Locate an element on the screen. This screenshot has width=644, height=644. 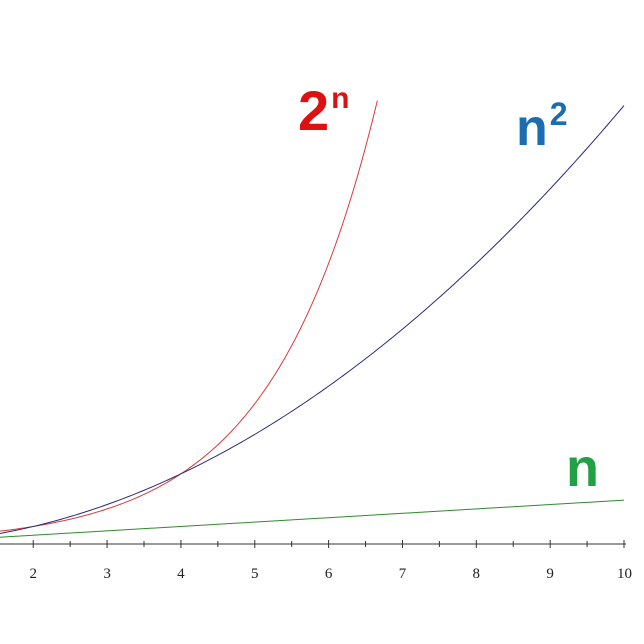
curve-label-2-pow-n: 2n is located at coordinates (323, 110).